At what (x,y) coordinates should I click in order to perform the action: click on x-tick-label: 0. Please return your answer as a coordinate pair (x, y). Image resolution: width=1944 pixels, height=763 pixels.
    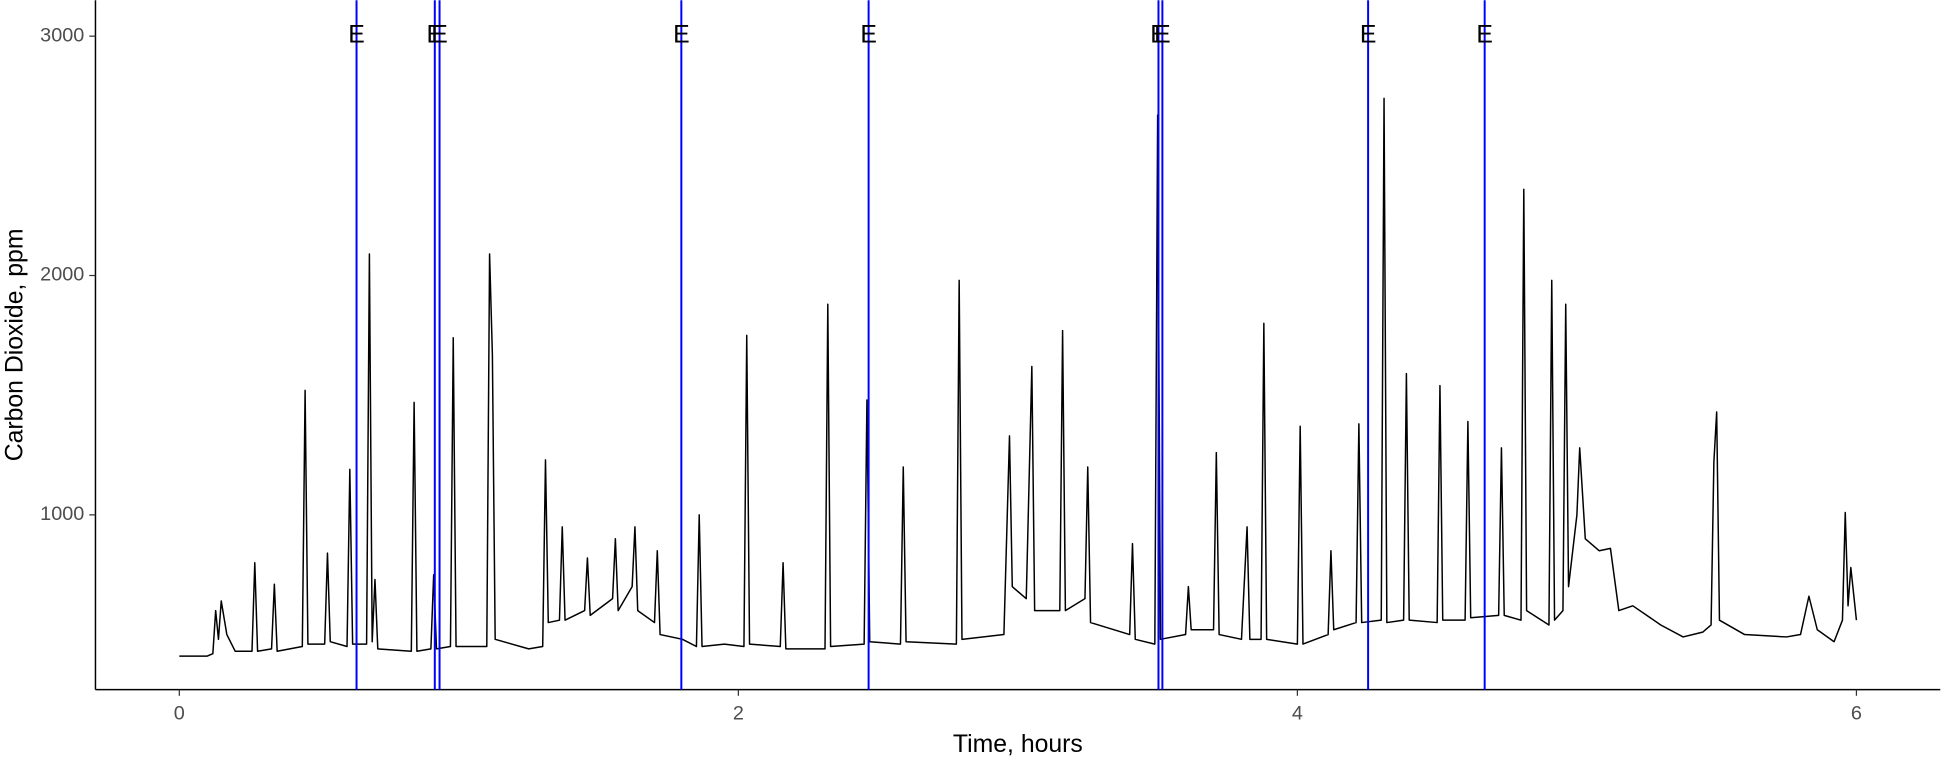
    Looking at the image, I should click on (179, 714).